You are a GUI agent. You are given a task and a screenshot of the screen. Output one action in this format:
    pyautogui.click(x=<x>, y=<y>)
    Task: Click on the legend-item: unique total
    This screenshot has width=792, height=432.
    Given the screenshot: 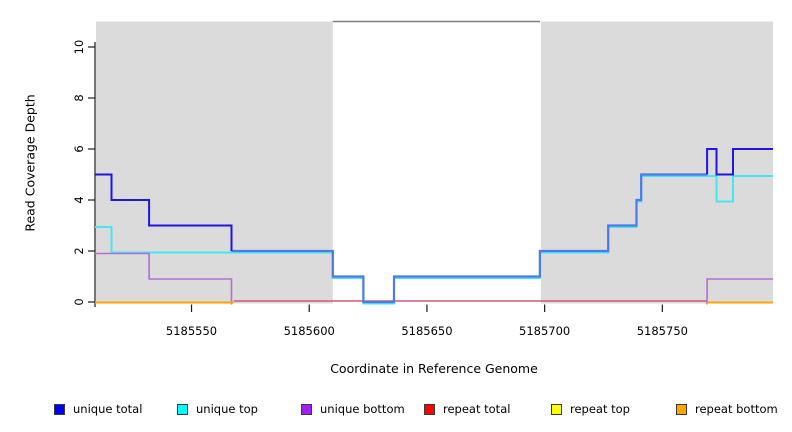 What is the action you would take?
    pyautogui.click(x=98, y=409)
    